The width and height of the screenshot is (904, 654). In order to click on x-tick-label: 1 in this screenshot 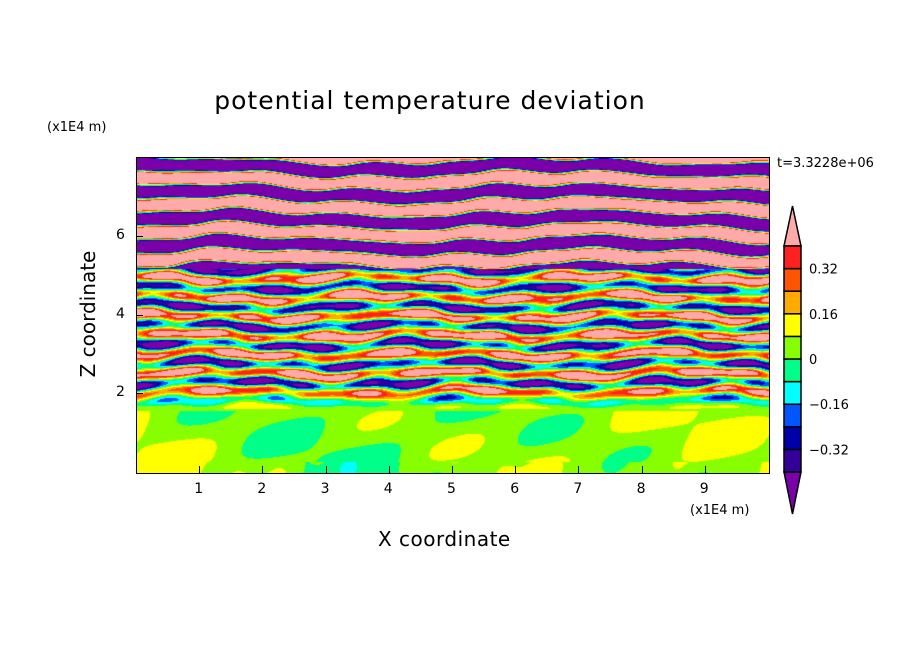, I will do `click(199, 489)`.